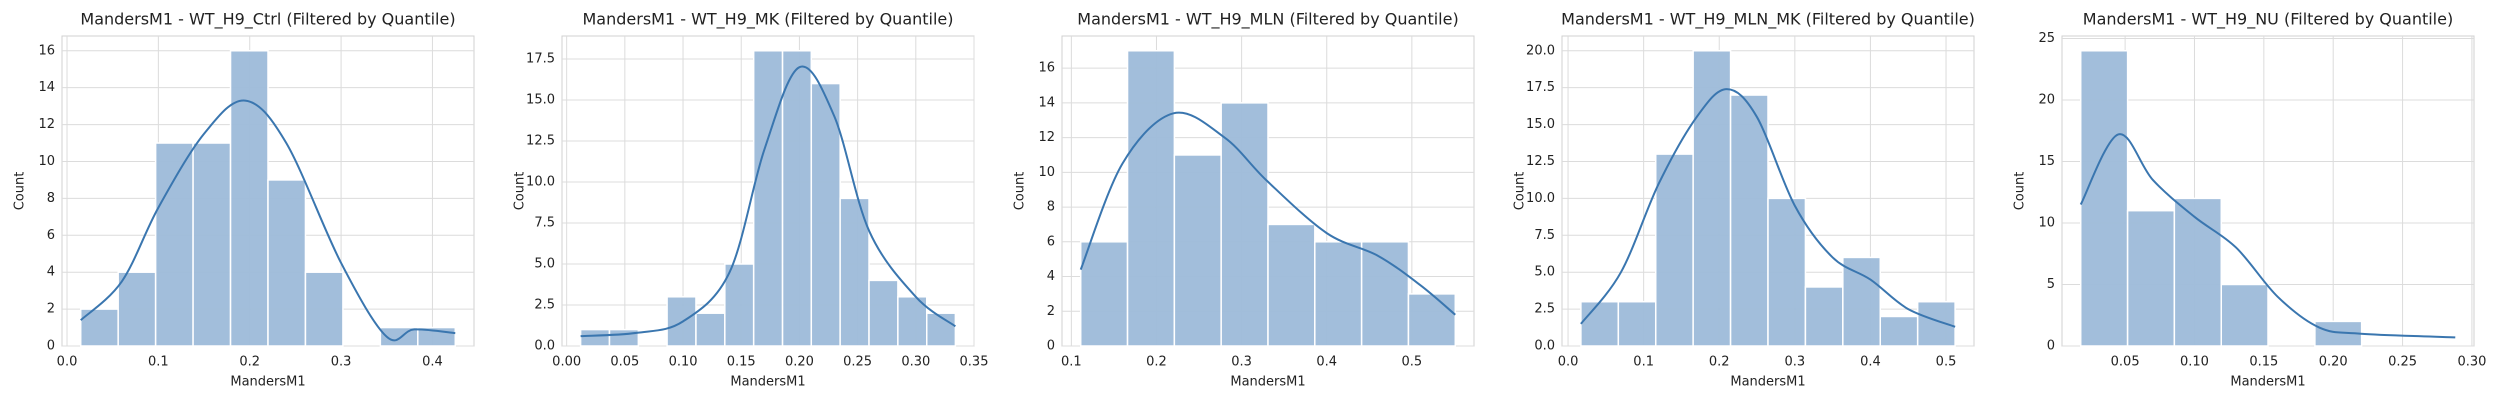 The image size is (2500, 400). What do you see at coordinates (974, 362) in the screenshot?
I see `x-tick-label: 0.35` at bounding box center [974, 362].